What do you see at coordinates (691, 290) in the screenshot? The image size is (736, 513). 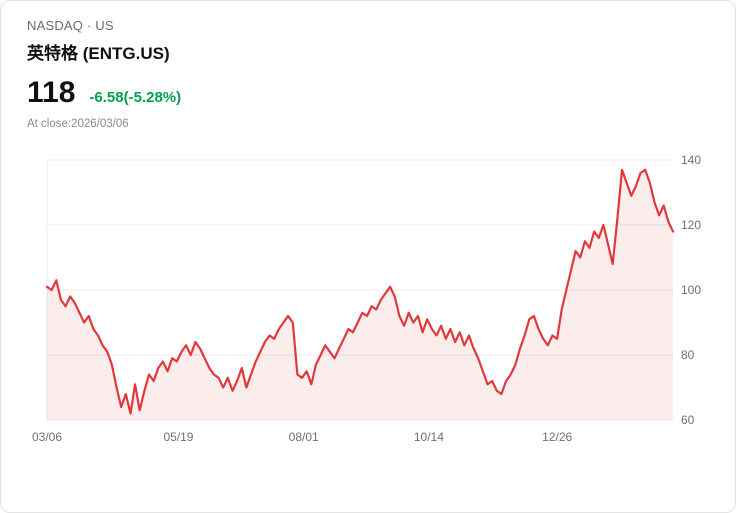 I see `svg-text: 100` at bounding box center [691, 290].